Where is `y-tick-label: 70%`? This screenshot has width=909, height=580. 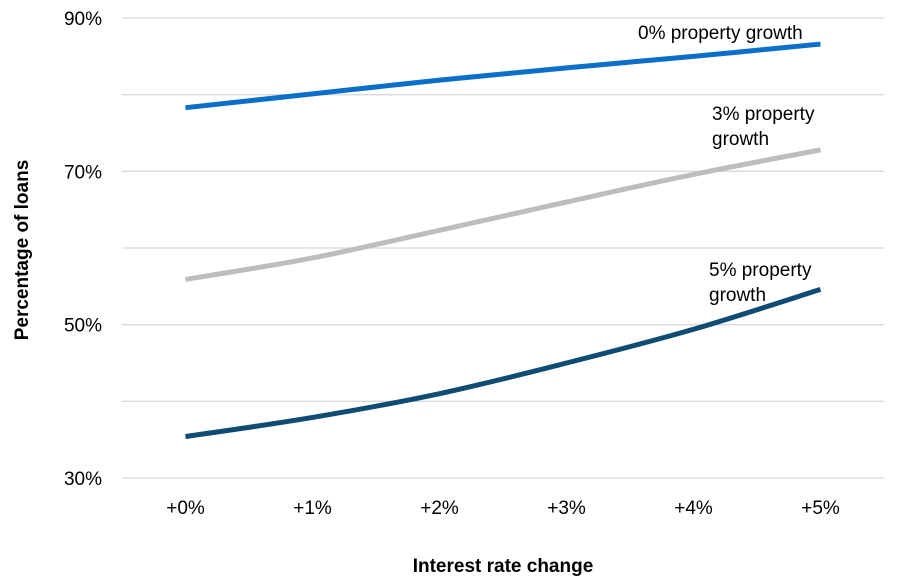 y-tick-label: 70% is located at coordinates (83, 172).